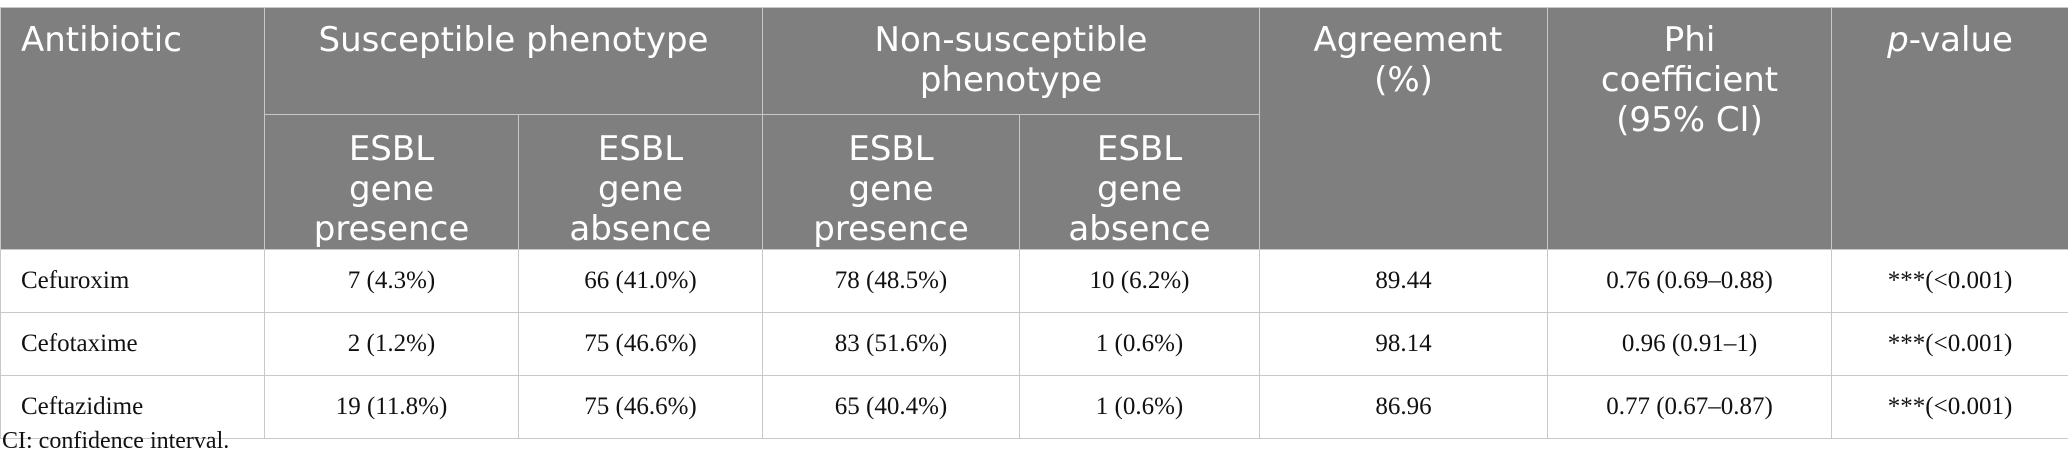  I want to click on cell-ns-presence: 65 (40.4%), so click(891, 407).